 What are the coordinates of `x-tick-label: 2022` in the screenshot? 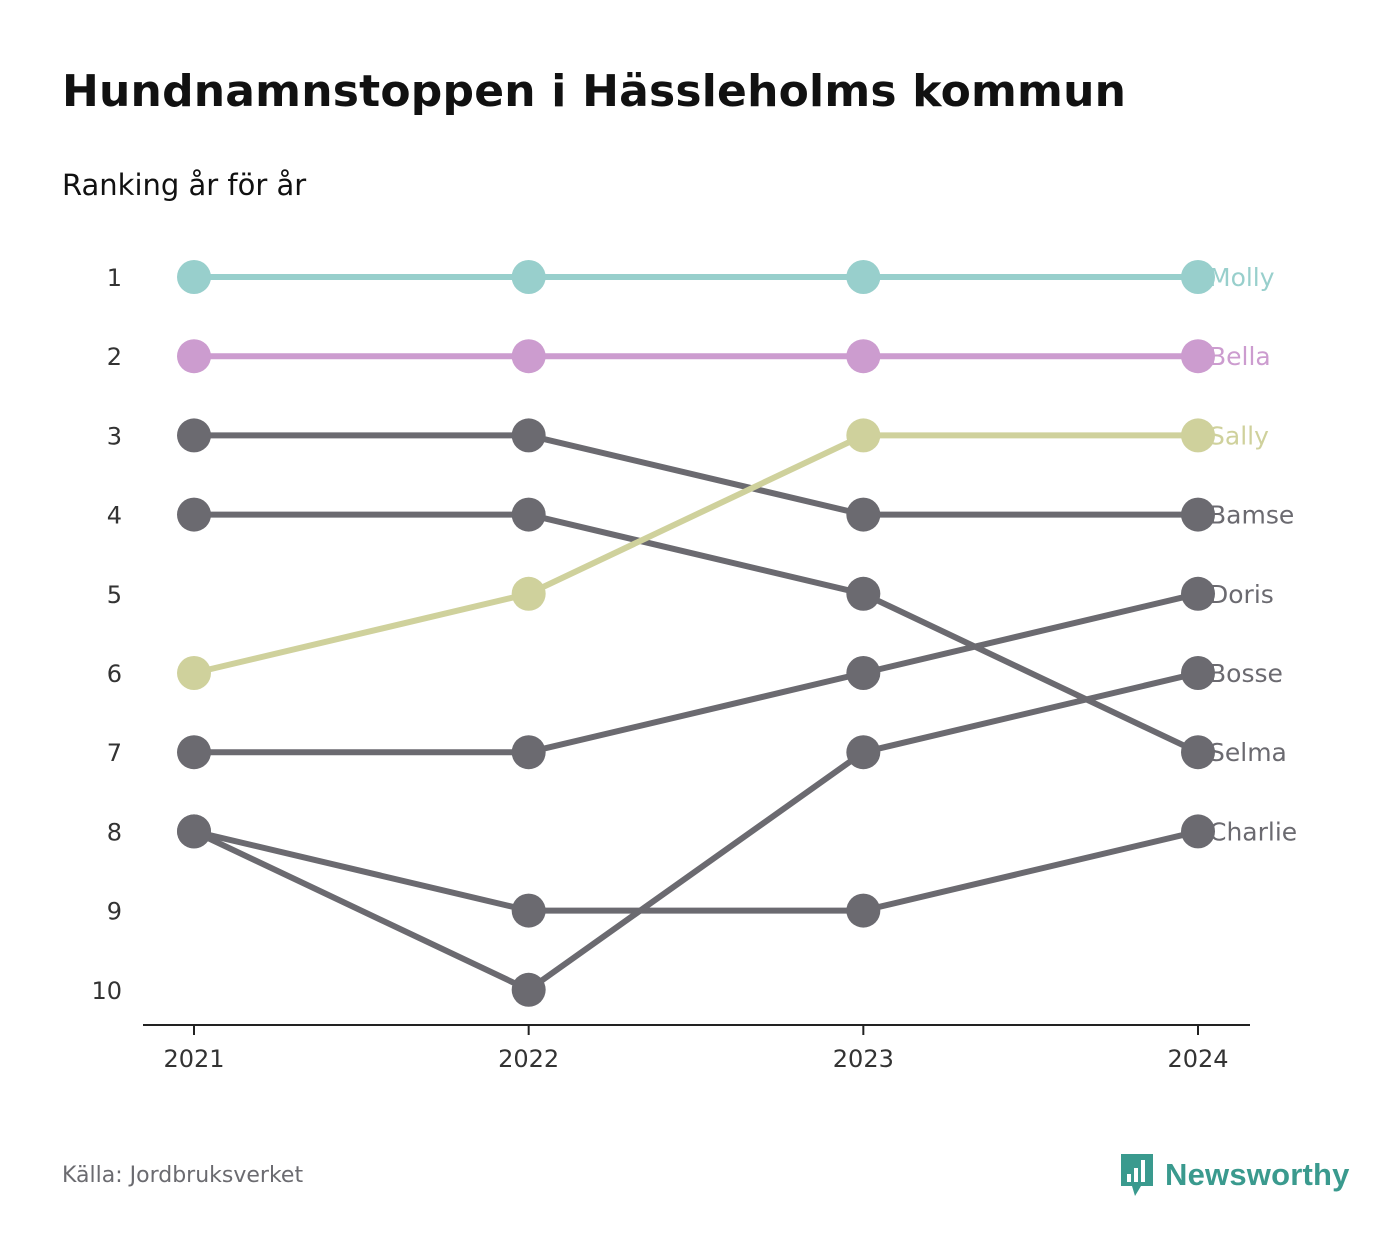 It's located at (528, 1059).